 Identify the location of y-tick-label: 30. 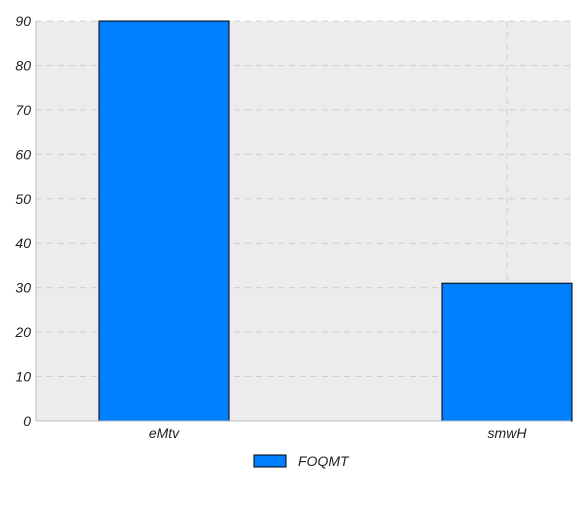
(23, 288).